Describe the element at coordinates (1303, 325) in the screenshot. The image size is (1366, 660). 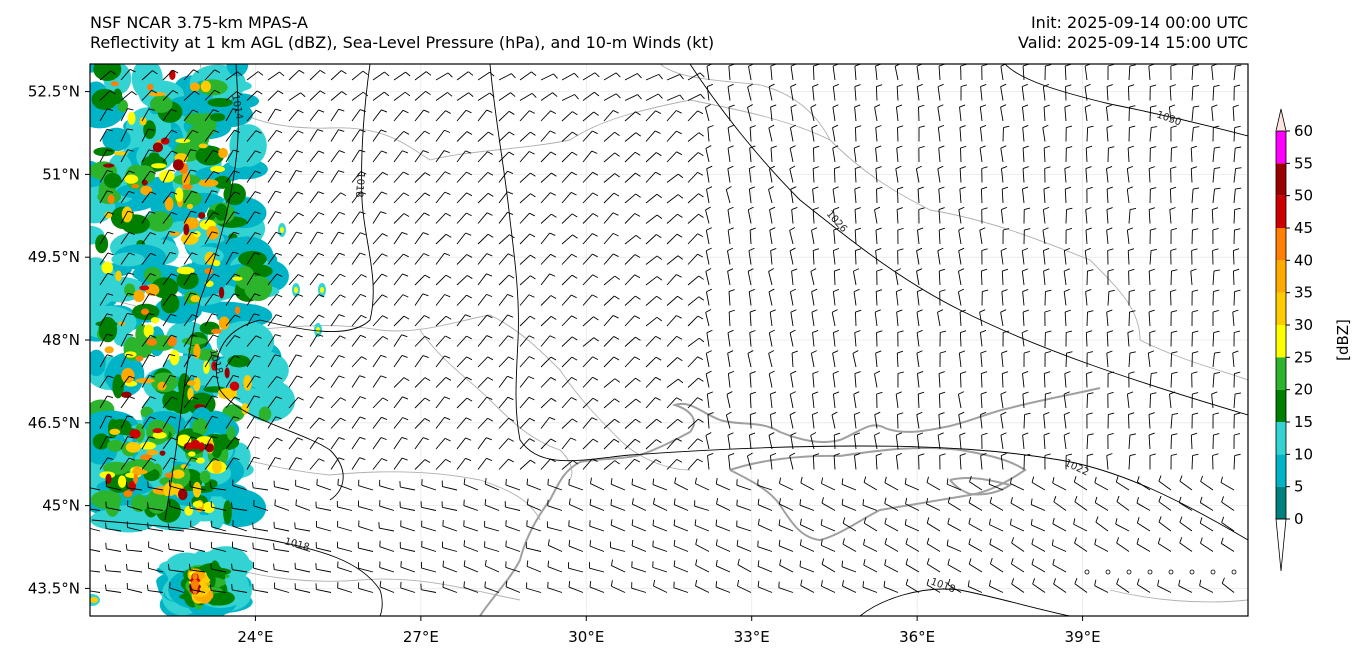
I see `colorbar-tick-label: 30` at that location.